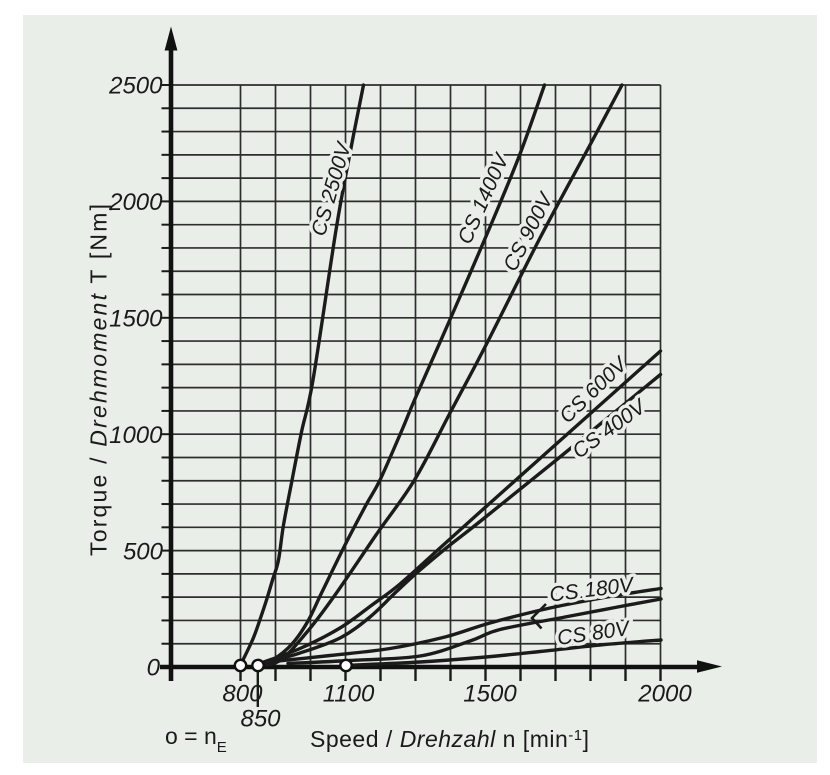 The image size is (830, 775). Describe the element at coordinates (136, 435) in the screenshot. I see `svg-text: 1000` at that location.